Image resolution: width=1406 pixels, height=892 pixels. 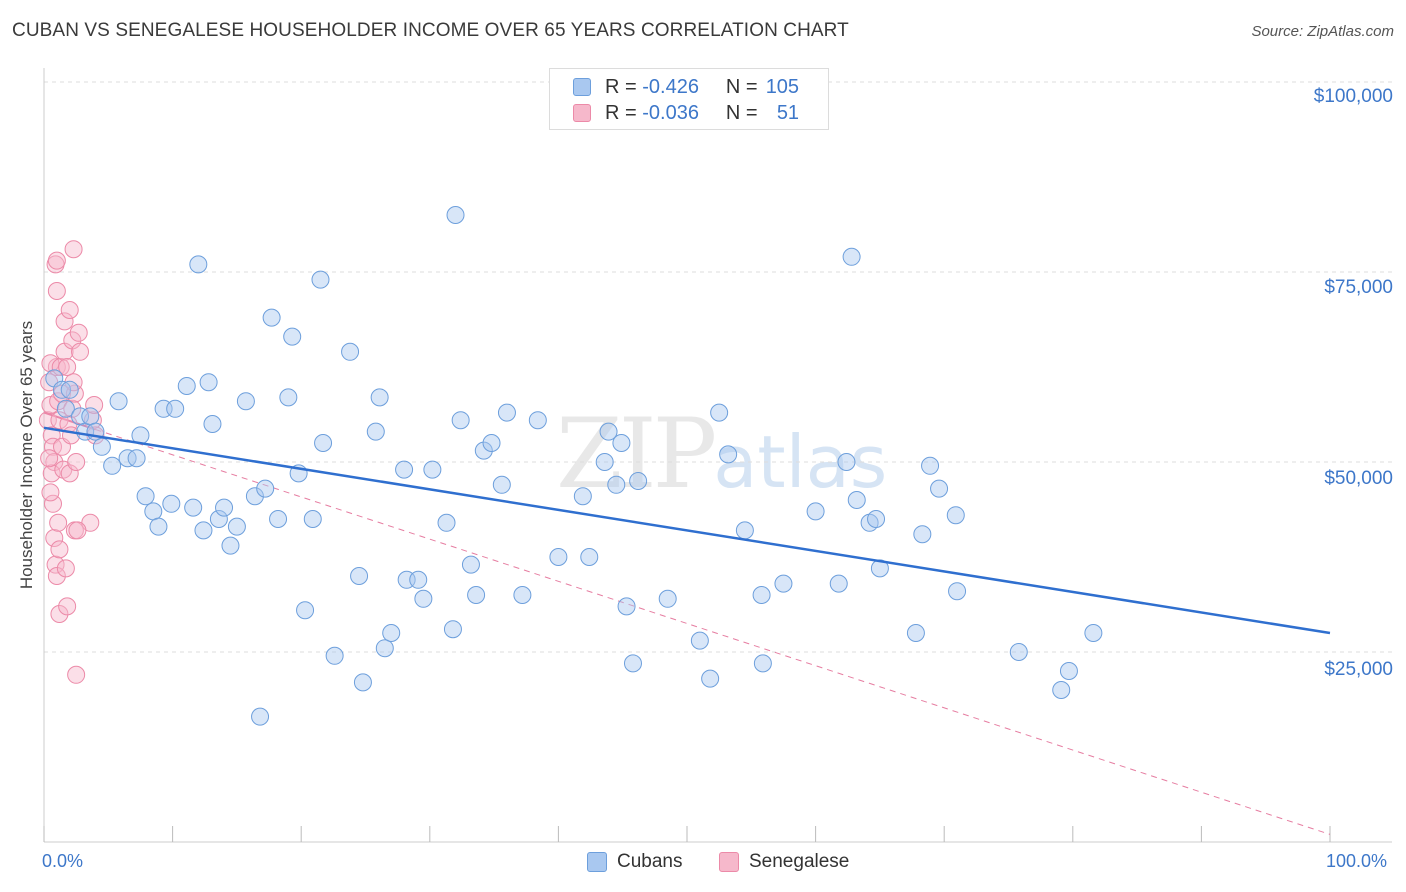 I want to click on correlation-legend: R = -0.426 N = 105 R = -0.036 N = 51, so click(x=689, y=99).